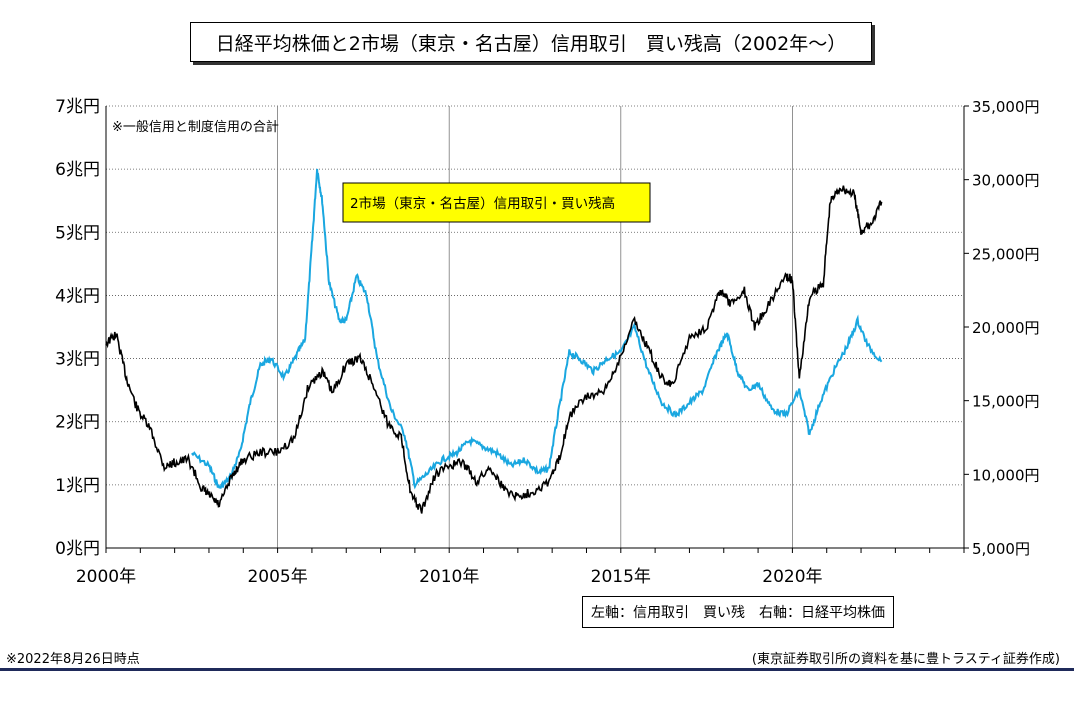 The image size is (1074, 707). What do you see at coordinates (77, 233) in the screenshot?
I see `left-tick-label: 5兆円` at bounding box center [77, 233].